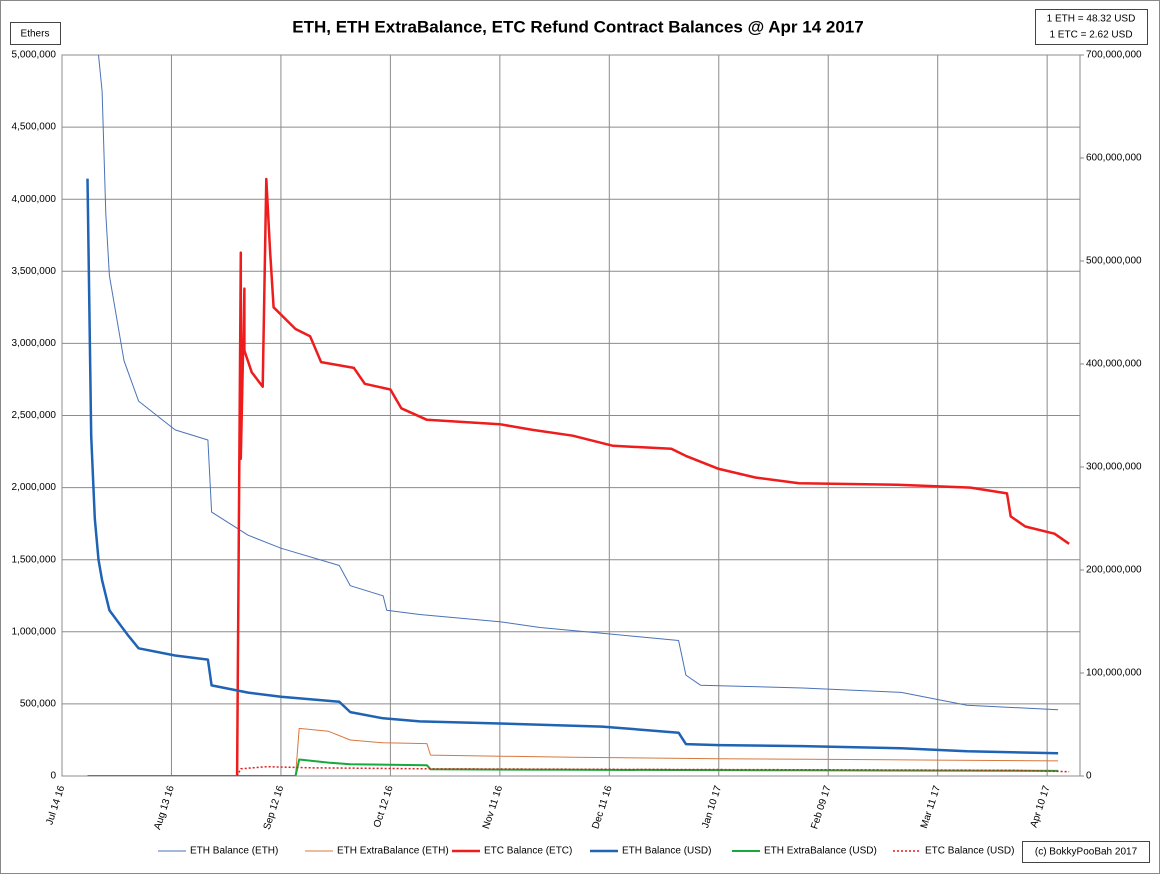 The image size is (1160, 879). What do you see at coordinates (34, 127) in the screenshot?
I see `y-tick-label: 4,500,000` at bounding box center [34, 127].